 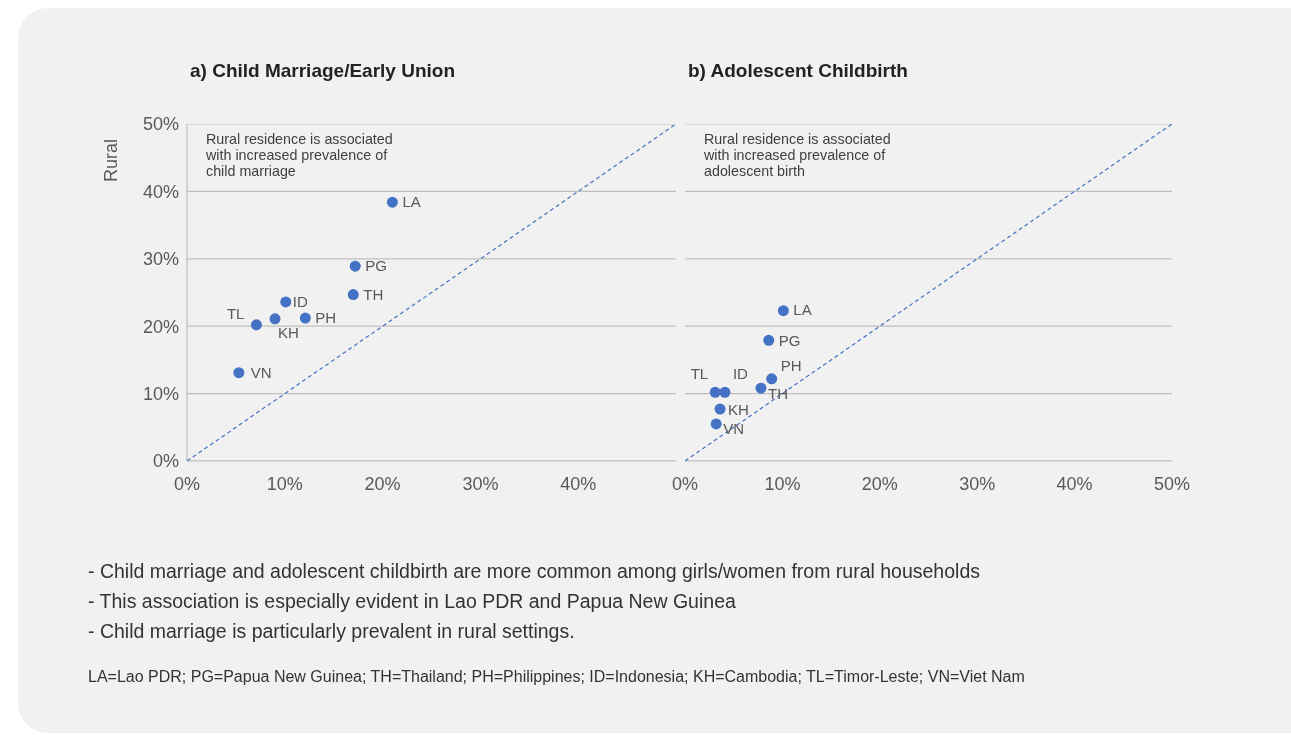 What do you see at coordinates (111, 161) in the screenshot?
I see `y-axis-title: Rural` at bounding box center [111, 161].